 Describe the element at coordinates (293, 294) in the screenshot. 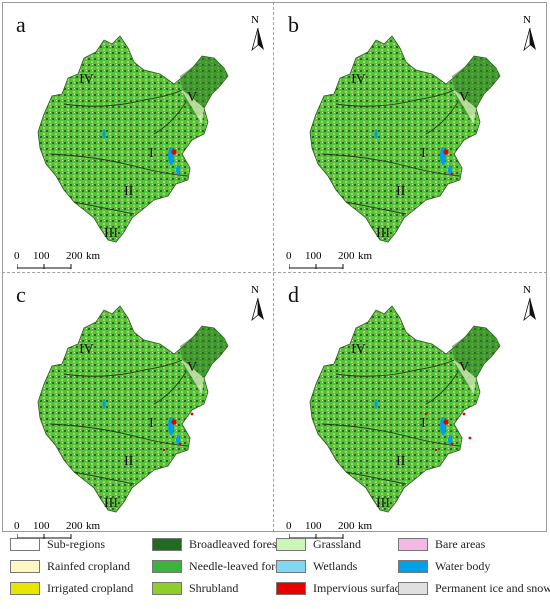

I see `panel-label: d` at that location.